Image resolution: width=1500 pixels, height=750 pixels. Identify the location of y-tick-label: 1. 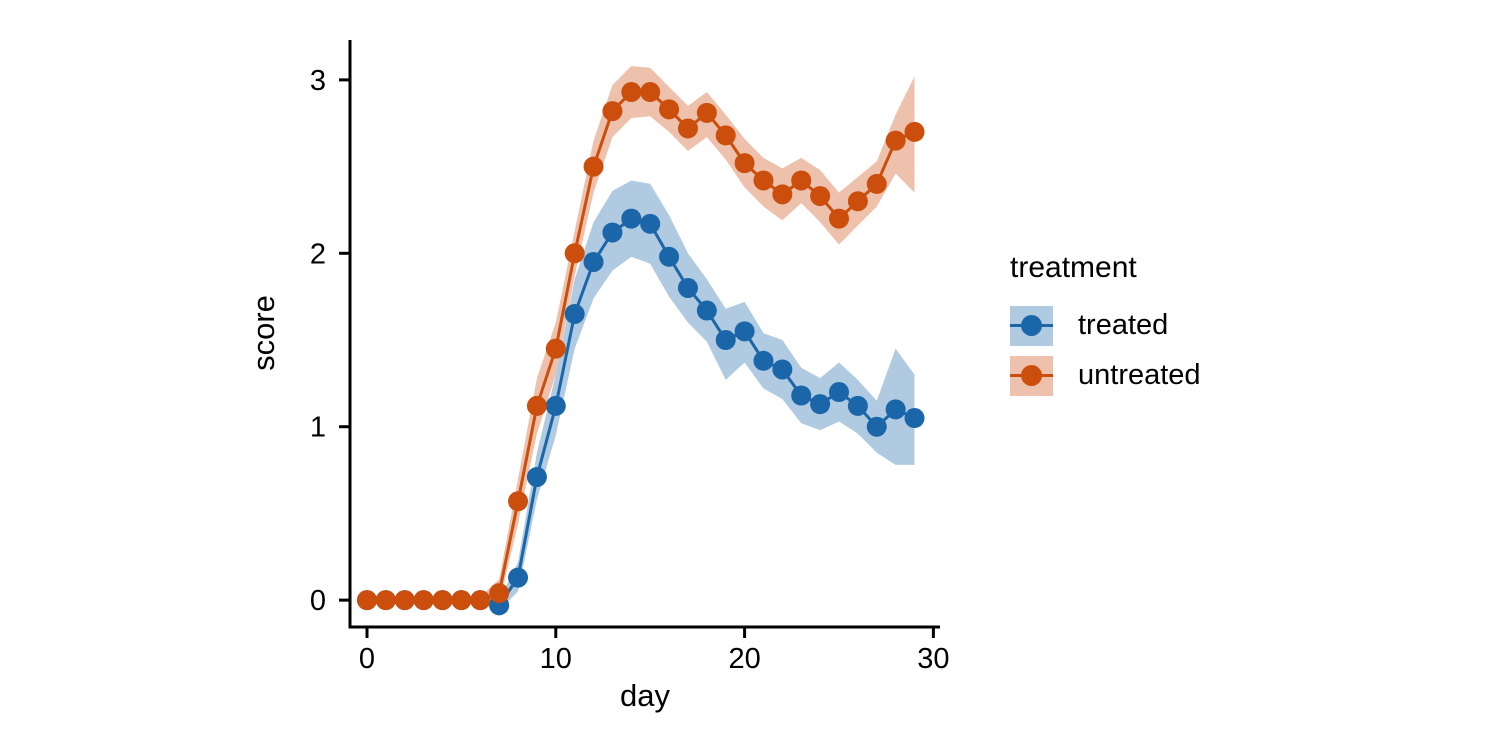
(318, 428).